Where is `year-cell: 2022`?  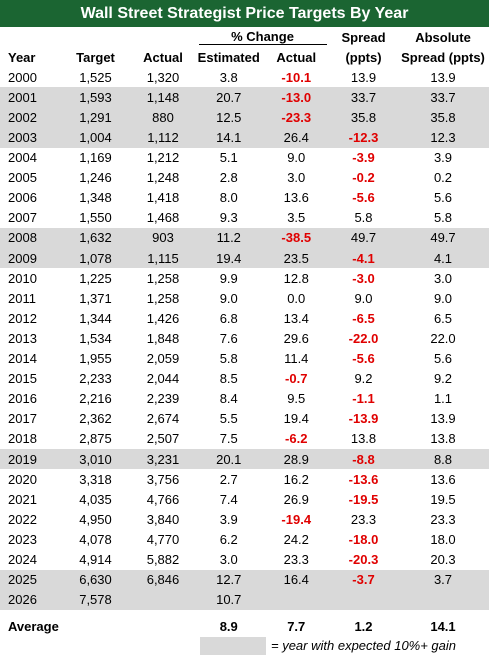
year-cell: 2022 is located at coordinates (22, 519).